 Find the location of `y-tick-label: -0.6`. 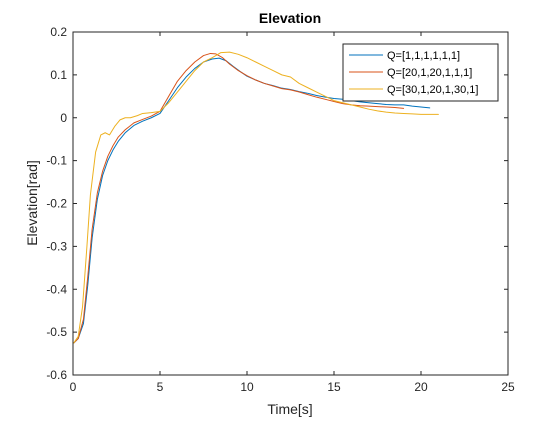

y-tick-label: -0.6 is located at coordinates (56, 375).